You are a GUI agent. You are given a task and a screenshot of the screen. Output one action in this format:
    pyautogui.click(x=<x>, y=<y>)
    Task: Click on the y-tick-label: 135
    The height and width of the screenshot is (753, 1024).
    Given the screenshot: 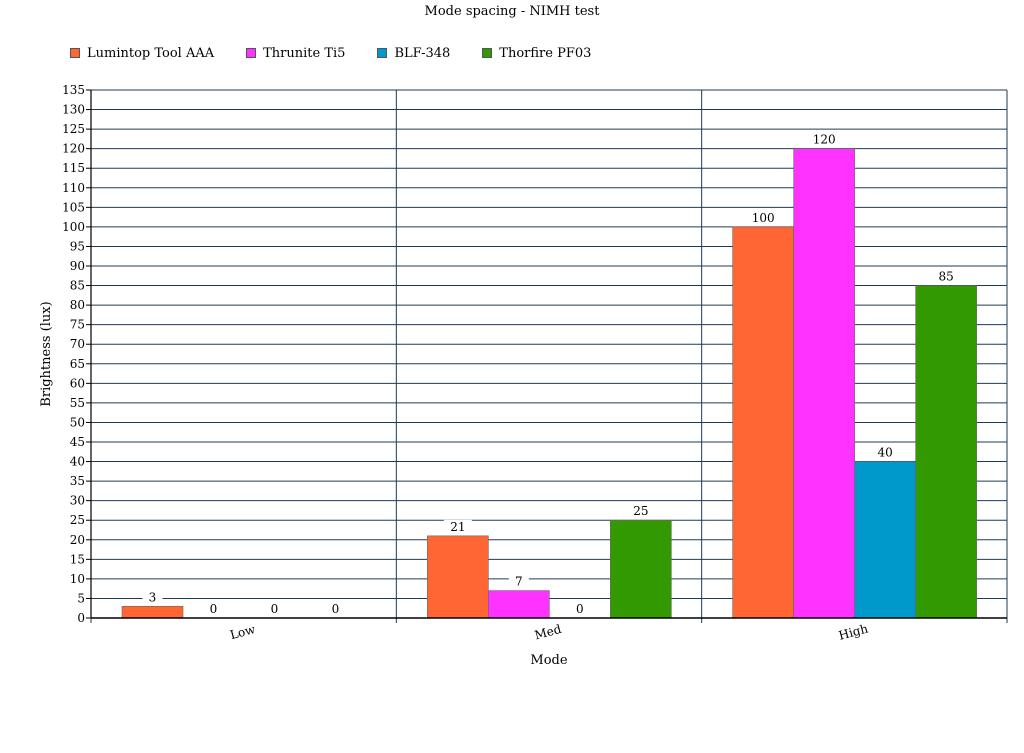 What is the action you would take?
    pyautogui.click(x=73, y=90)
    